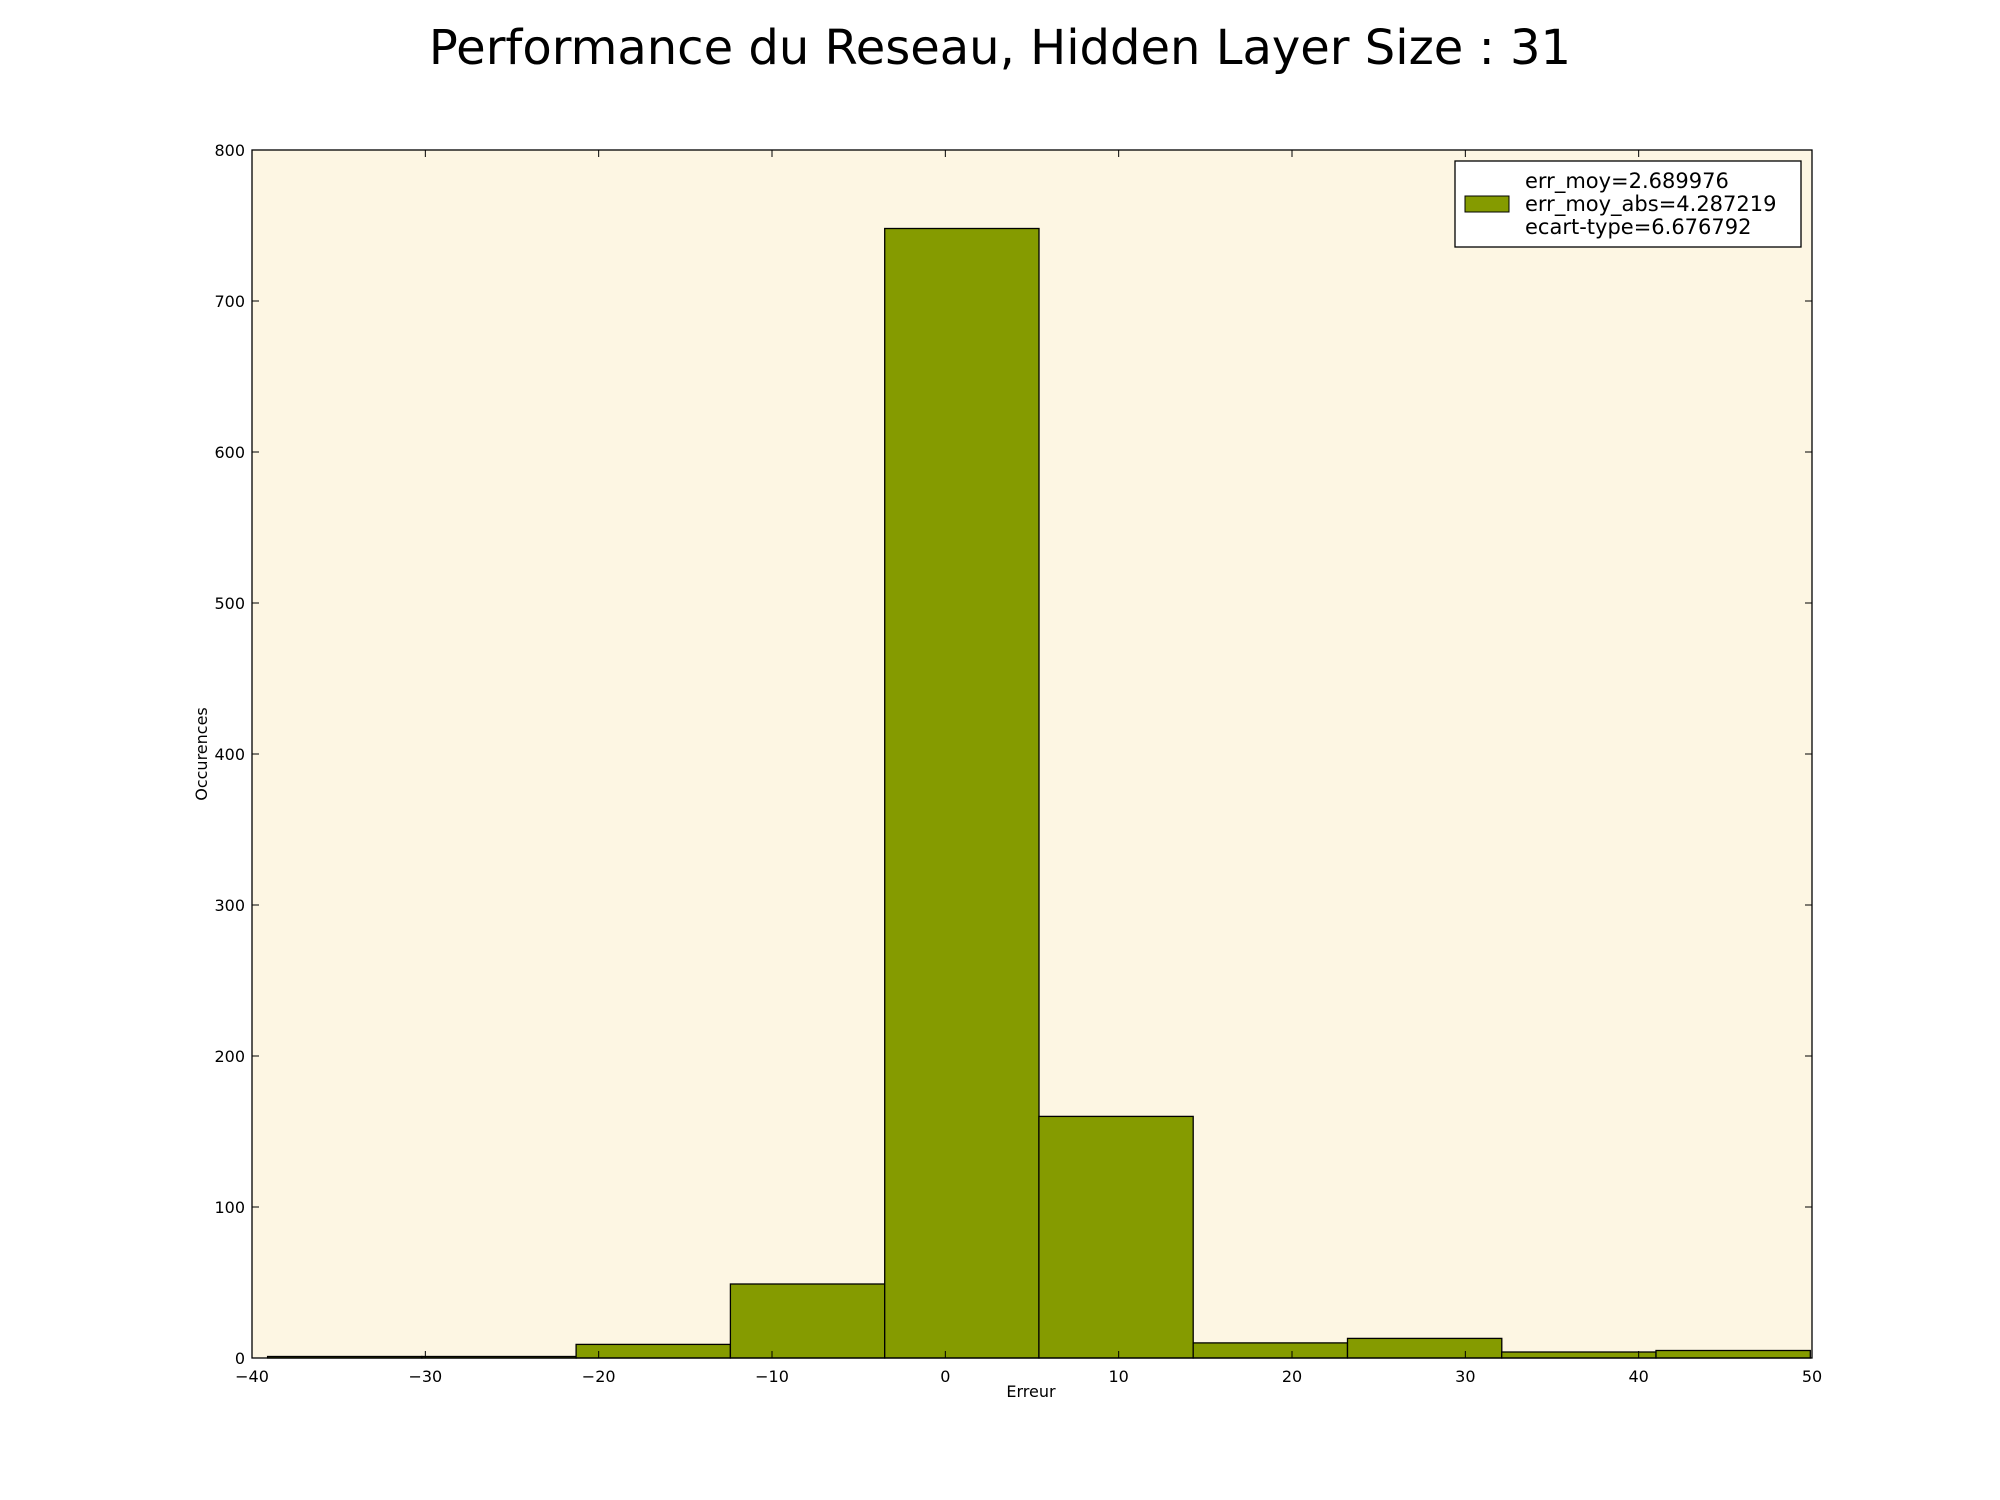 The height and width of the screenshot is (1500, 2000). Describe the element at coordinates (1487, 204) in the screenshot. I see `legend-swatch` at that location.